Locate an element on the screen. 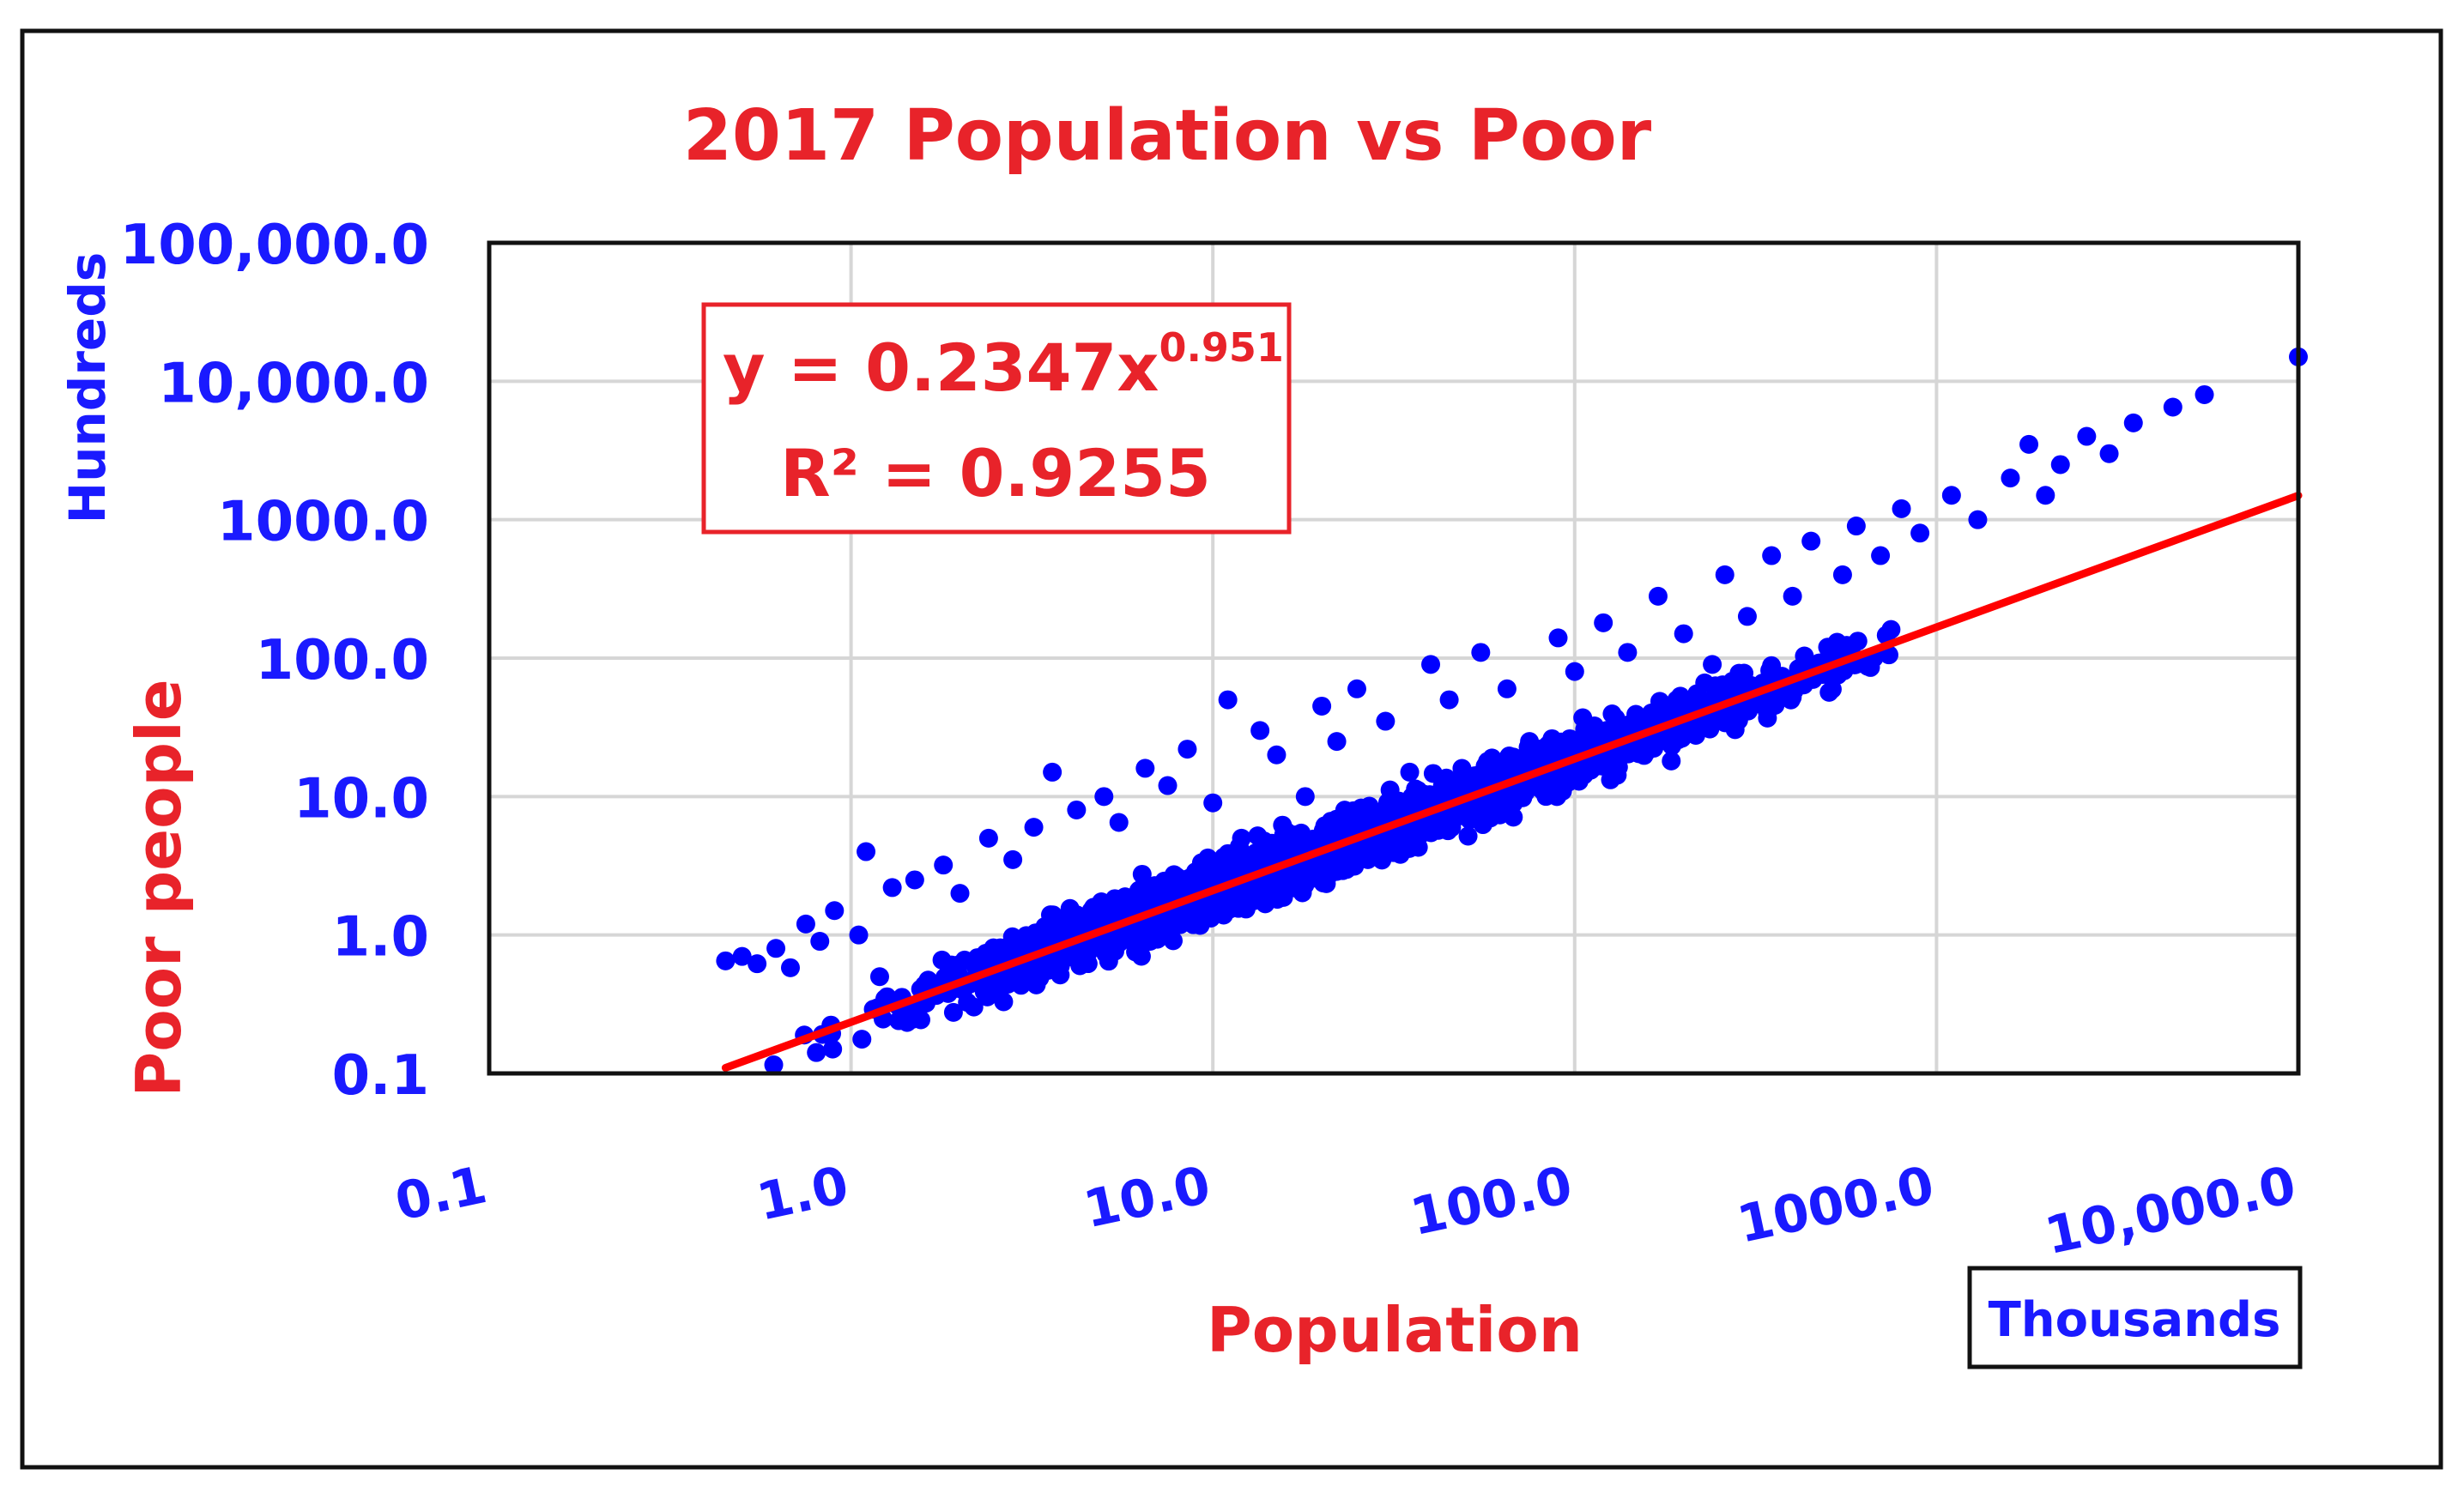  y-tick-label: 10.0 is located at coordinates (361, 799).